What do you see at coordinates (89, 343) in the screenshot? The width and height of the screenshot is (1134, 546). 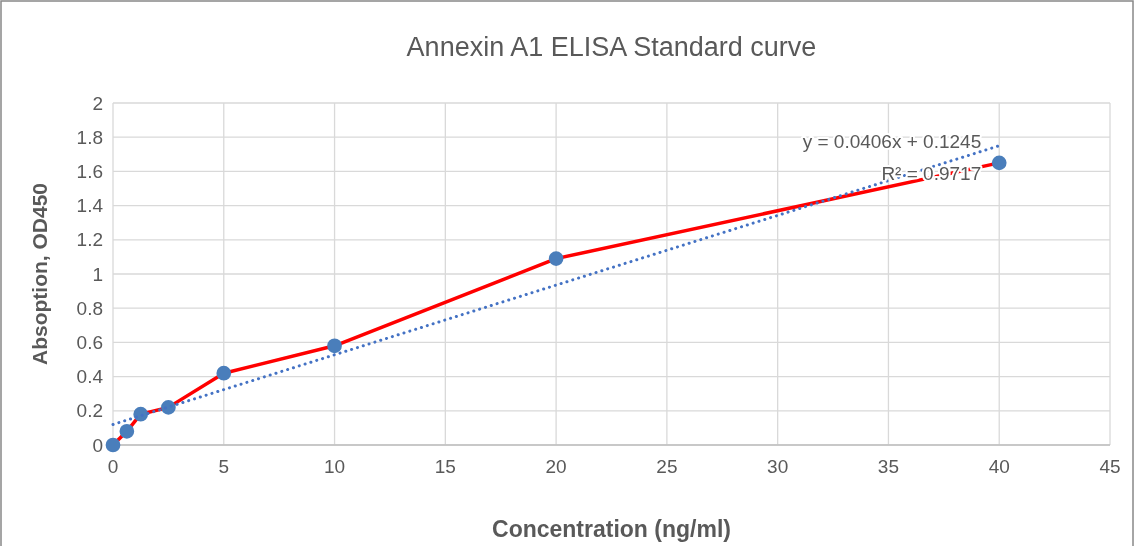 I see `y-tick-label: 0.6` at bounding box center [89, 343].